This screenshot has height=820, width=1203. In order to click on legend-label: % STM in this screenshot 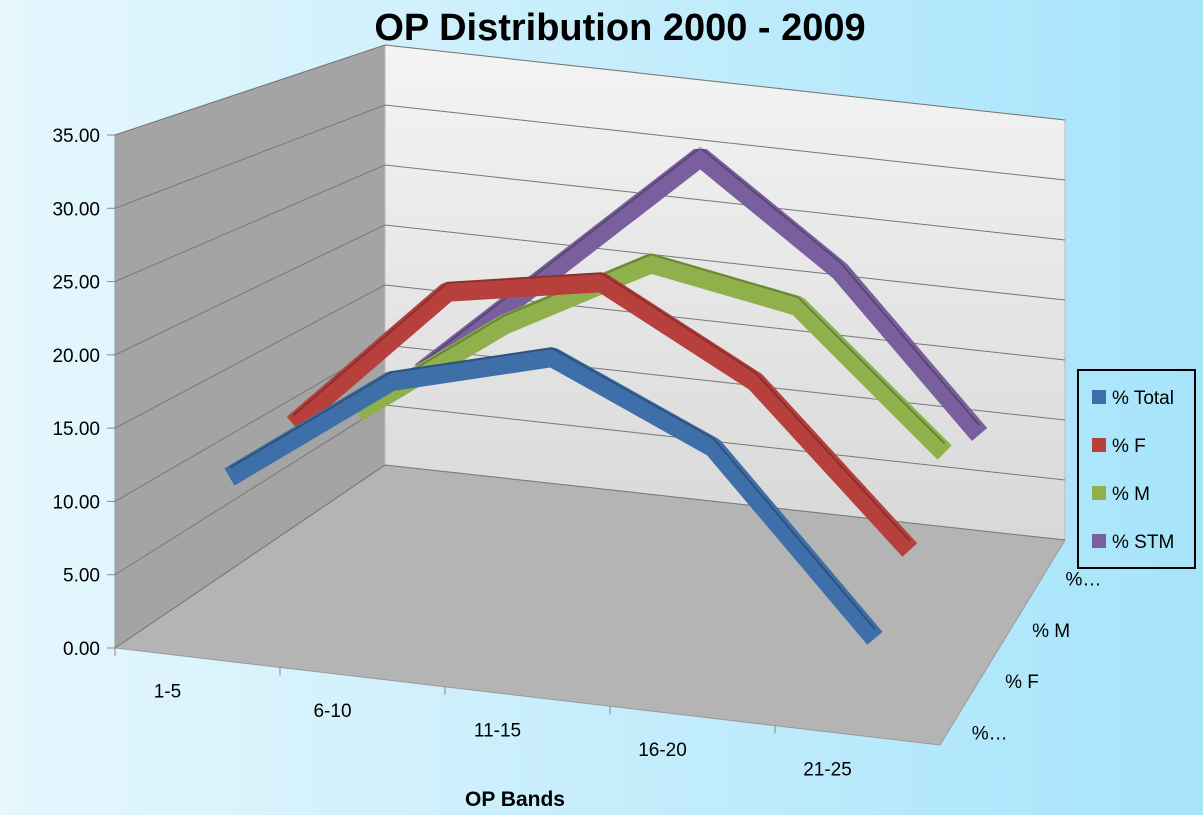, I will do `click(1143, 542)`.